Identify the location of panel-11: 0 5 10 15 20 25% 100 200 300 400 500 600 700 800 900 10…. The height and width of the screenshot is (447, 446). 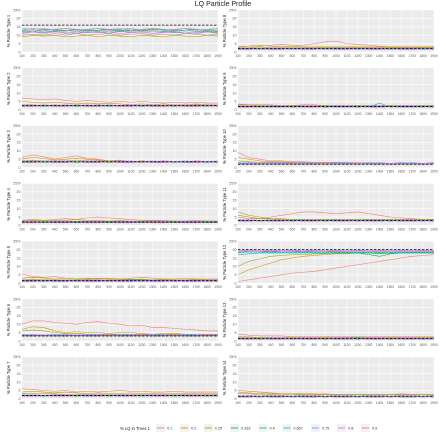
(330, 207).